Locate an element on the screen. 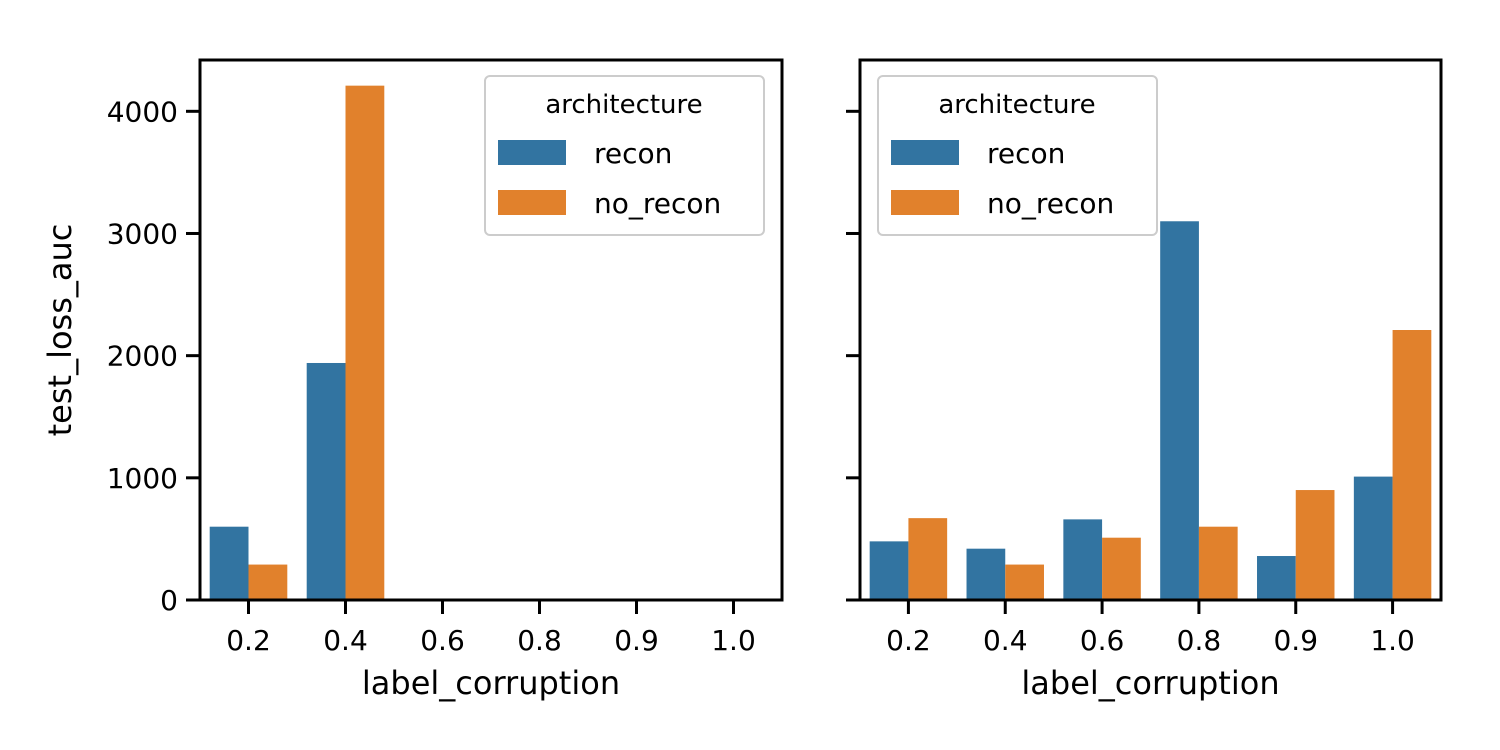 The image size is (1500, 750). y-tick-label: 4000 is located at coordinates (142, 111).